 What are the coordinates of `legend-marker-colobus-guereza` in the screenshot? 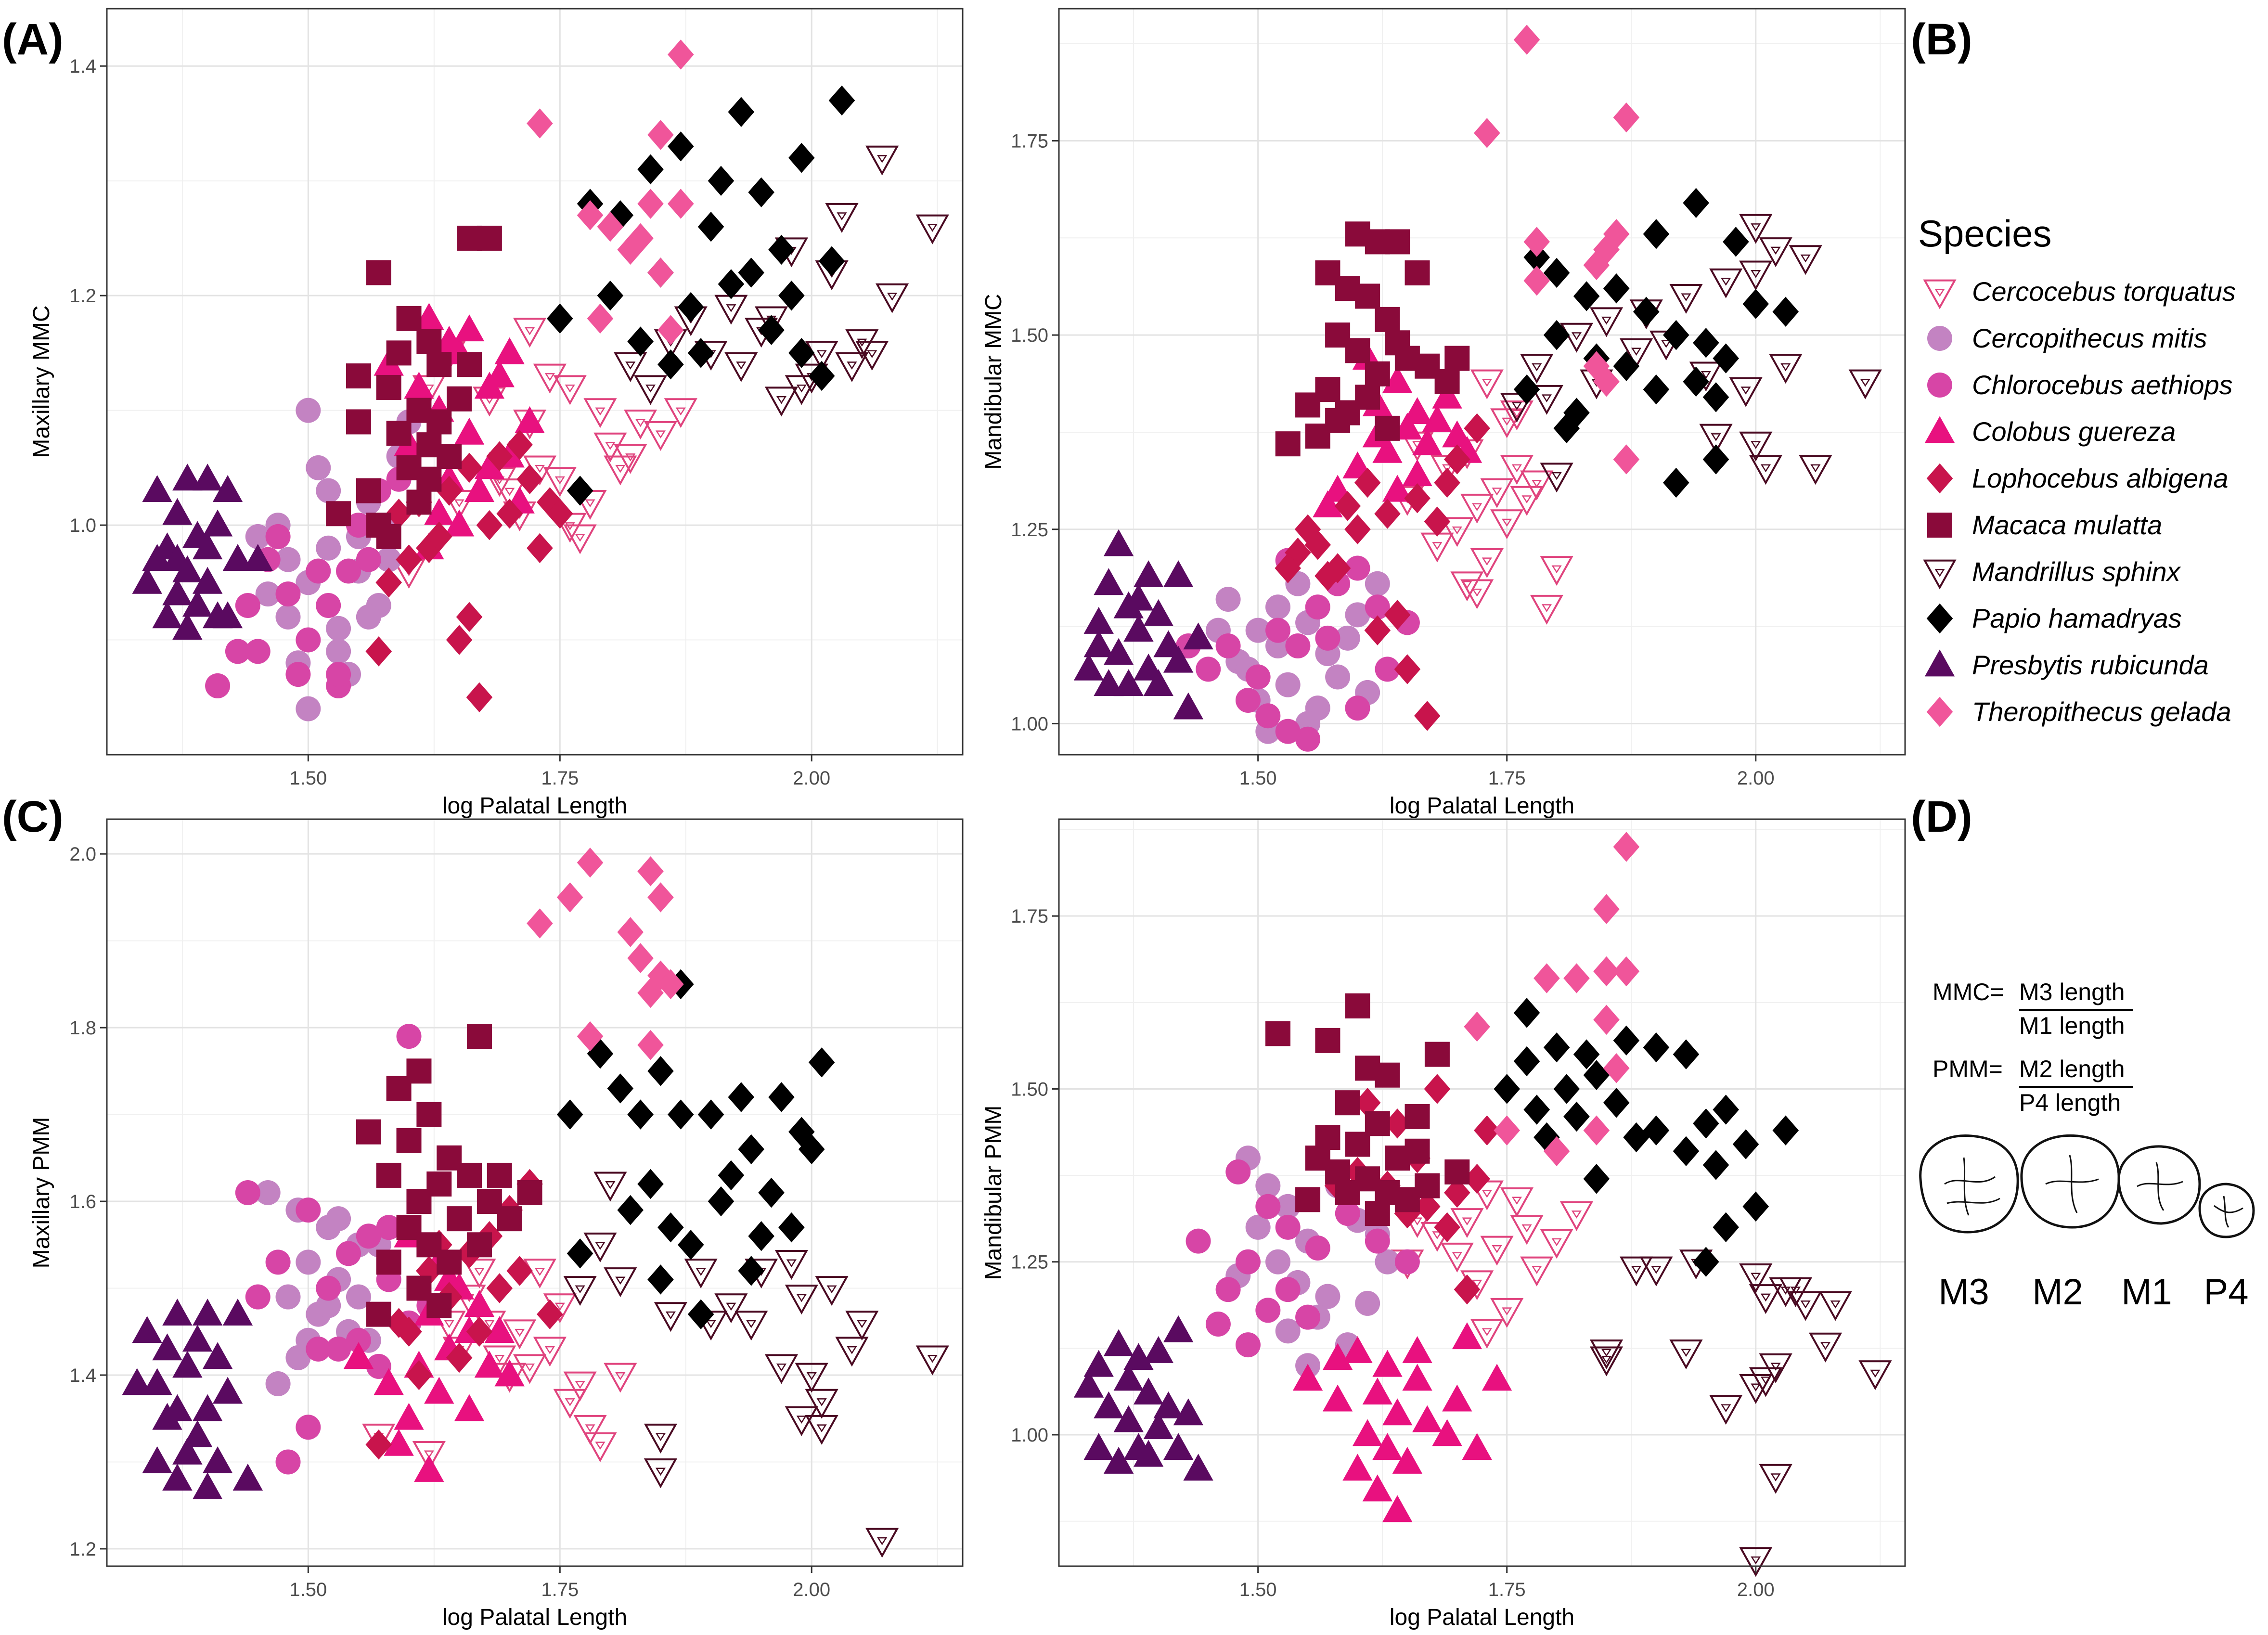 It's located at (1940, 429).